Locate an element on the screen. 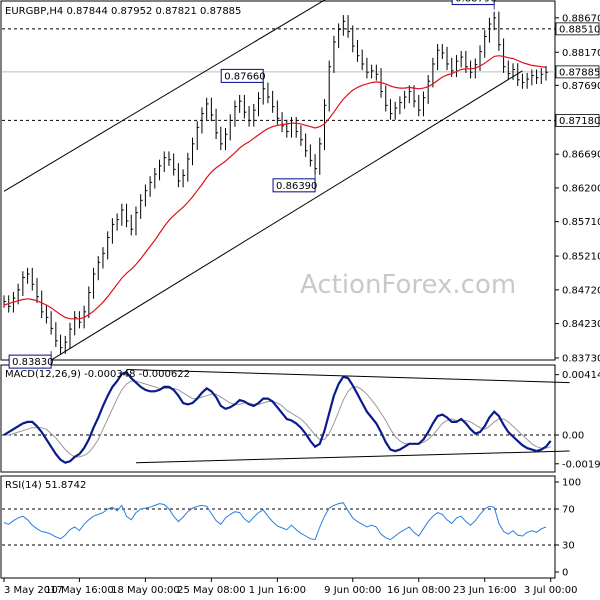 Image resolution: width=600 pixels, height=600 pixels. price-y-tick-label: 0.87690 is located at coordinates (581, 86).